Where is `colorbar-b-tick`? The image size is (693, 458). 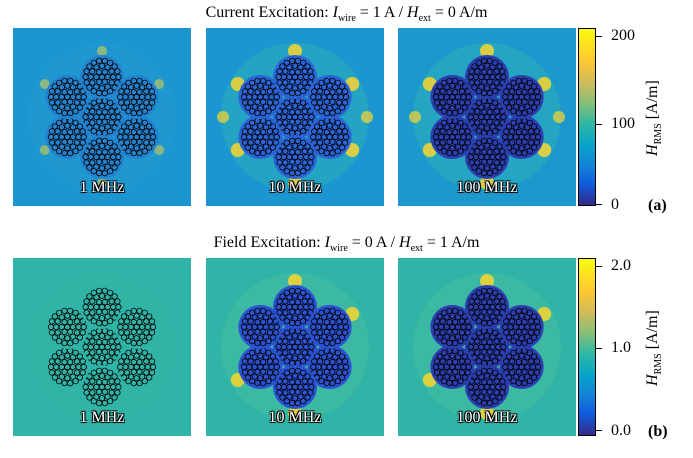
colorbar-b-tick is located at coordinates (599, 266).